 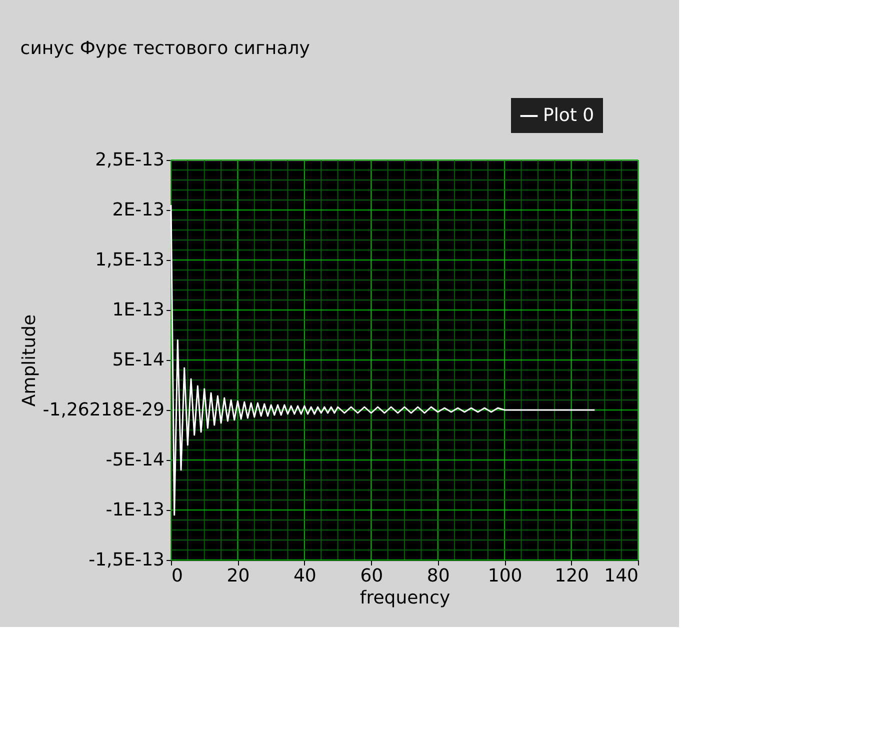 I want to click on x-tick-label: 140, so click(x=621, y=576).